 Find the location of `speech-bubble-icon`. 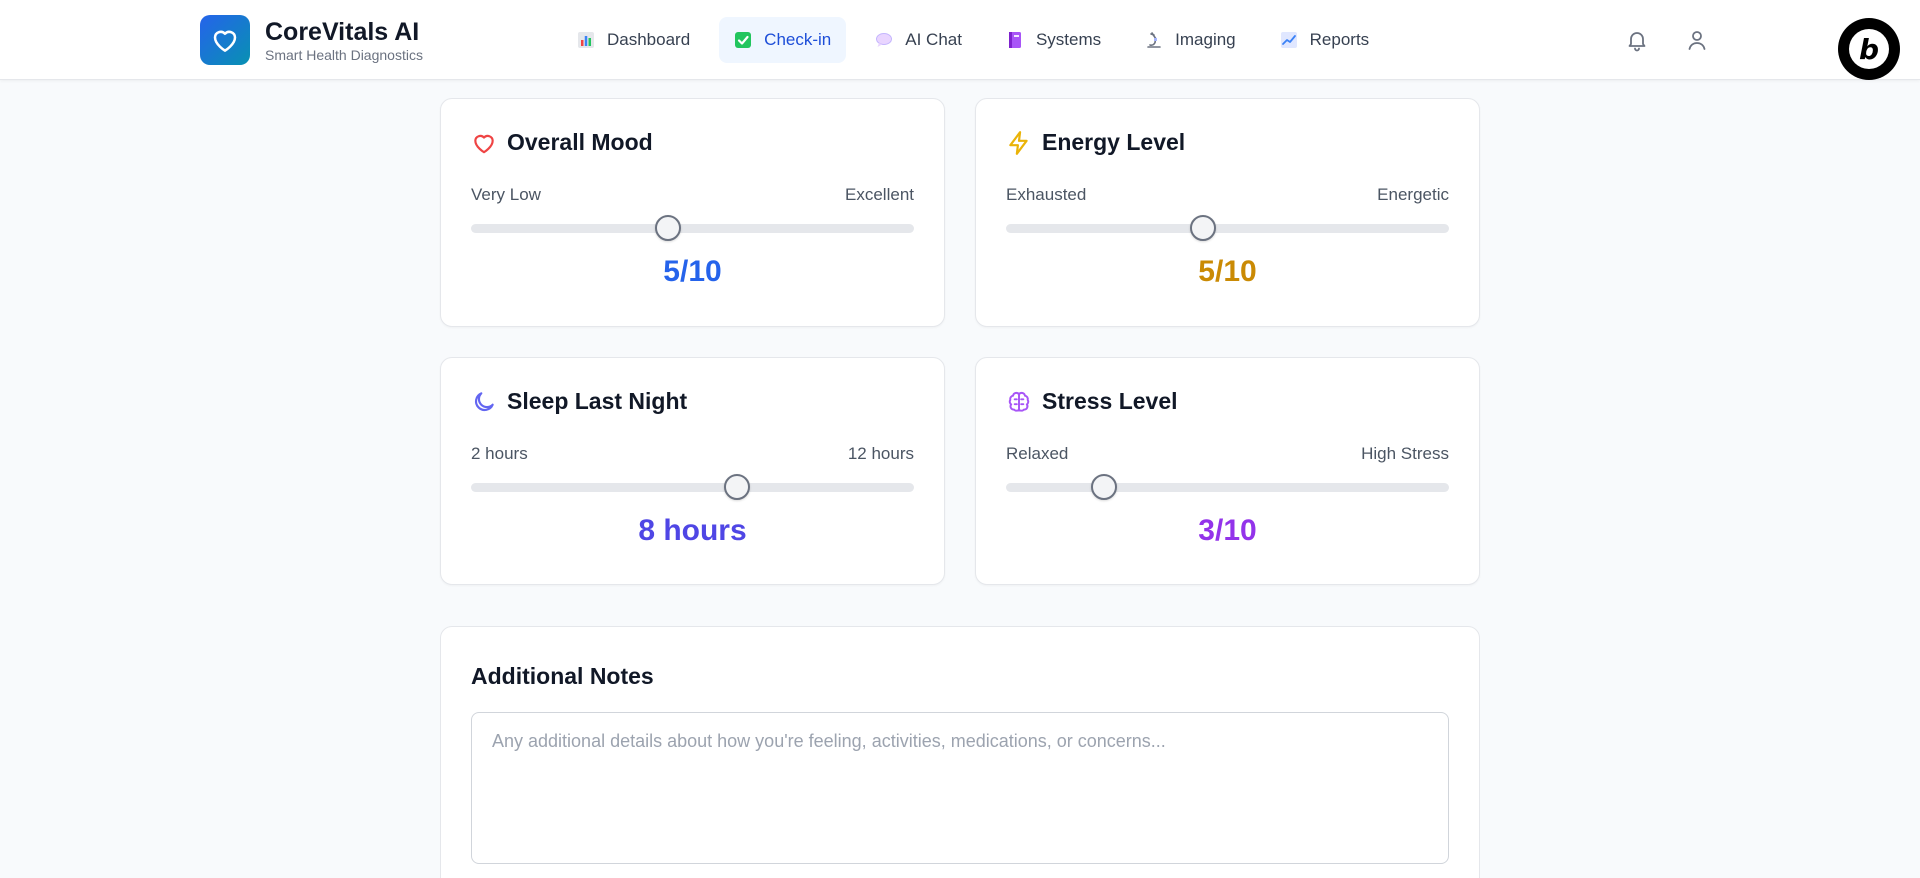

speech-bubble-icon is located at coordinates (884, 40).